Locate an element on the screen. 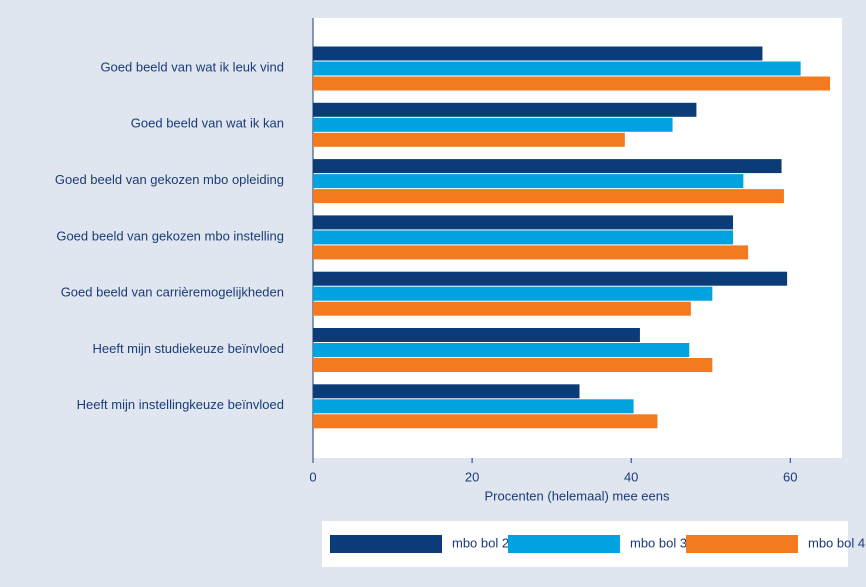 The width and height of the screenshot is (866, 587). legend-label: mbo bol 3 is located at coordinates (658, 542).